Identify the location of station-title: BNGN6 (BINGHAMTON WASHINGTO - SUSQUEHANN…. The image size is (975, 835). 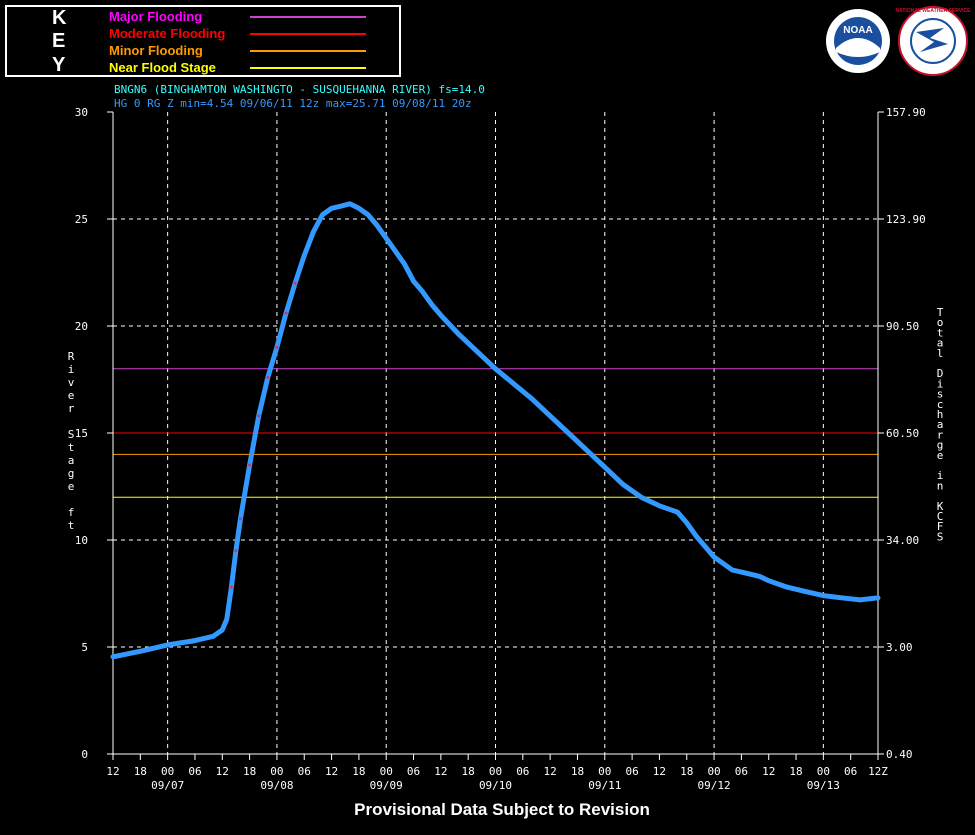
(299, 89).